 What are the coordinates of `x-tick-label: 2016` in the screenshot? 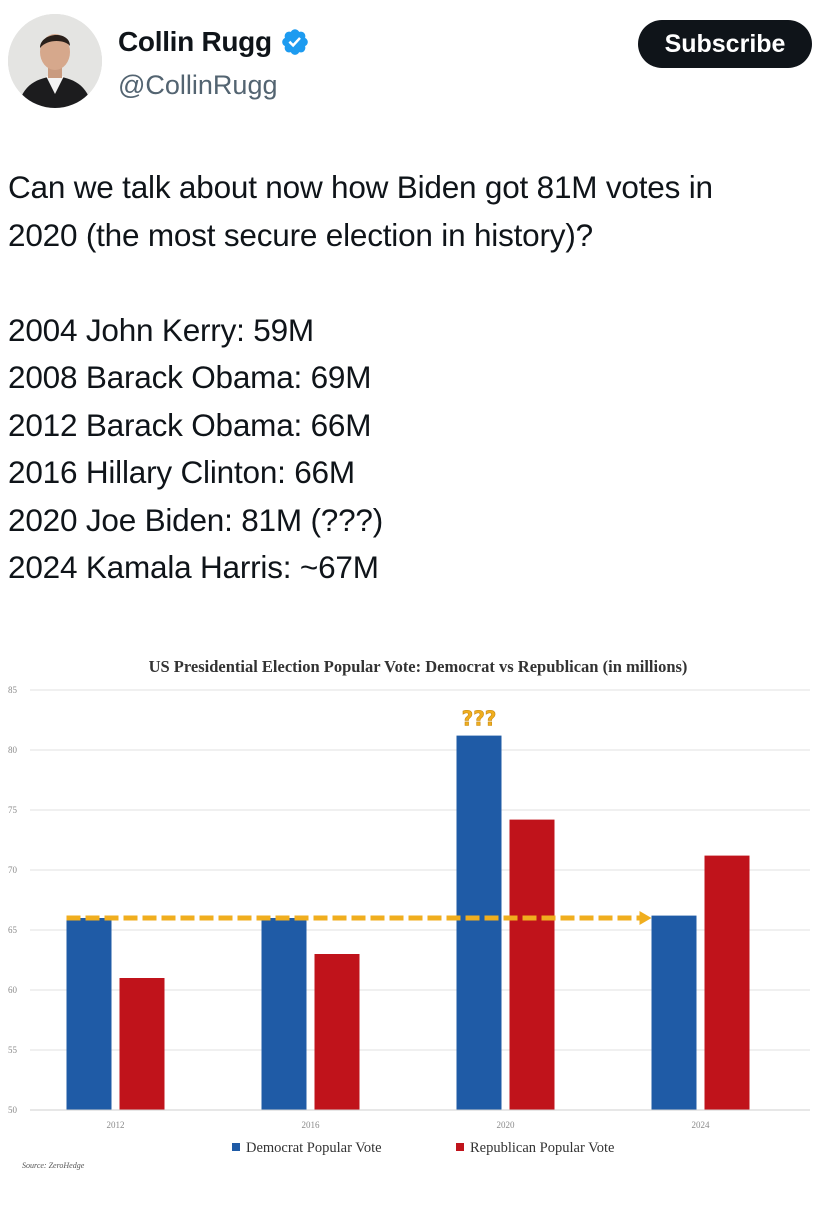 It's located at (311, 1125).